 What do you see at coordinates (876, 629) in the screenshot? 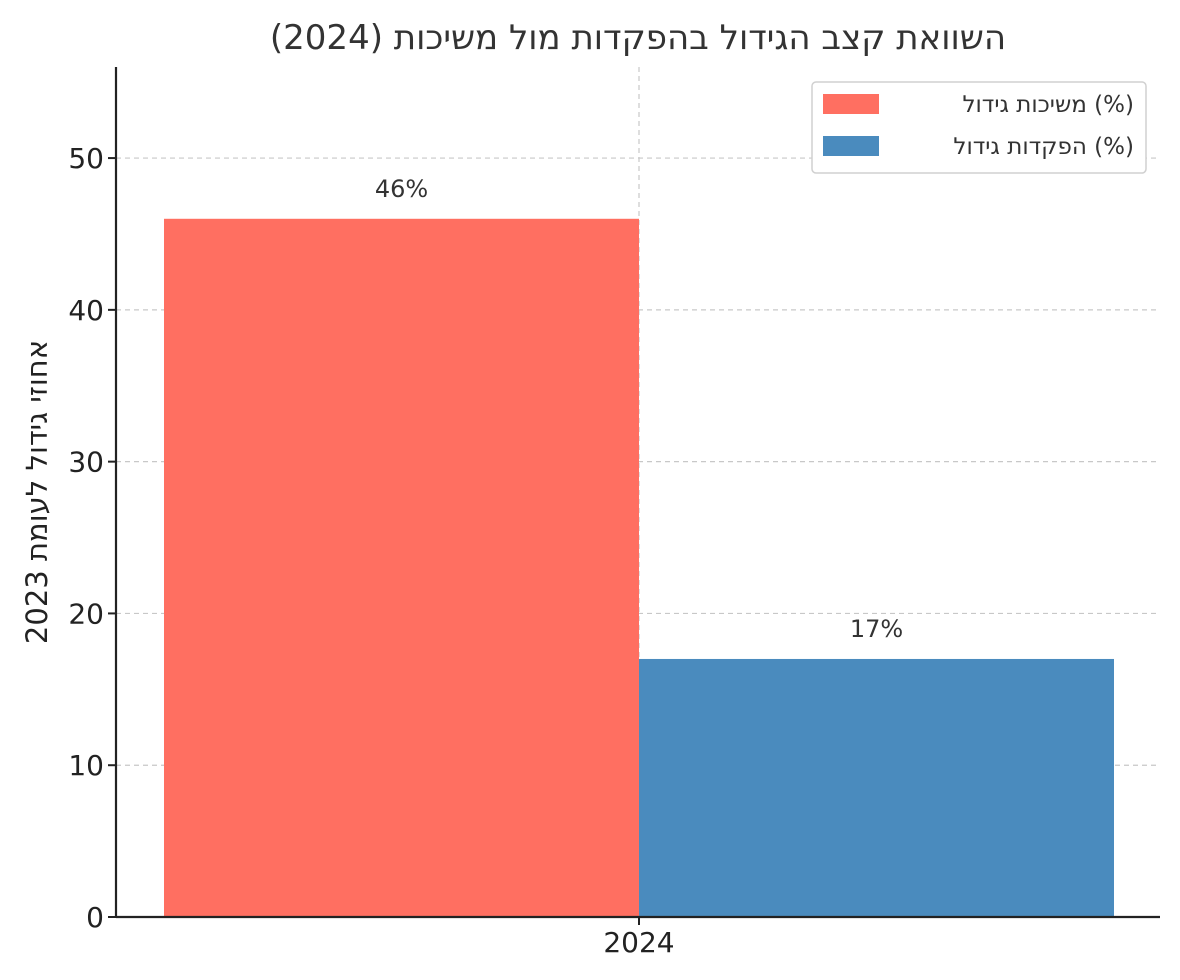
I see `bar-value-label: 17%` at bounding box center [876, 629].